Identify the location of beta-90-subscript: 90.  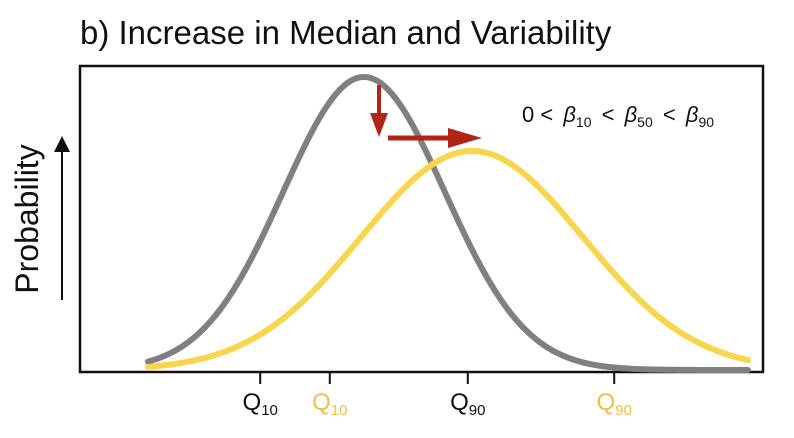
(706, 122).